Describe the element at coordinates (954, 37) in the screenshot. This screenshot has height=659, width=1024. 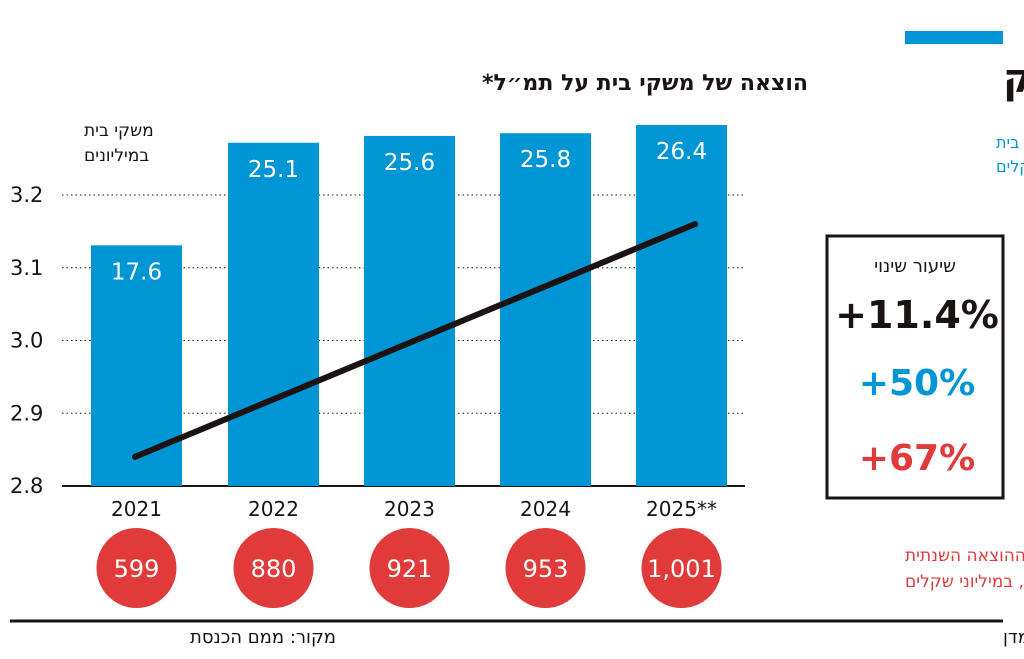
I see `accent-bar` at that location.